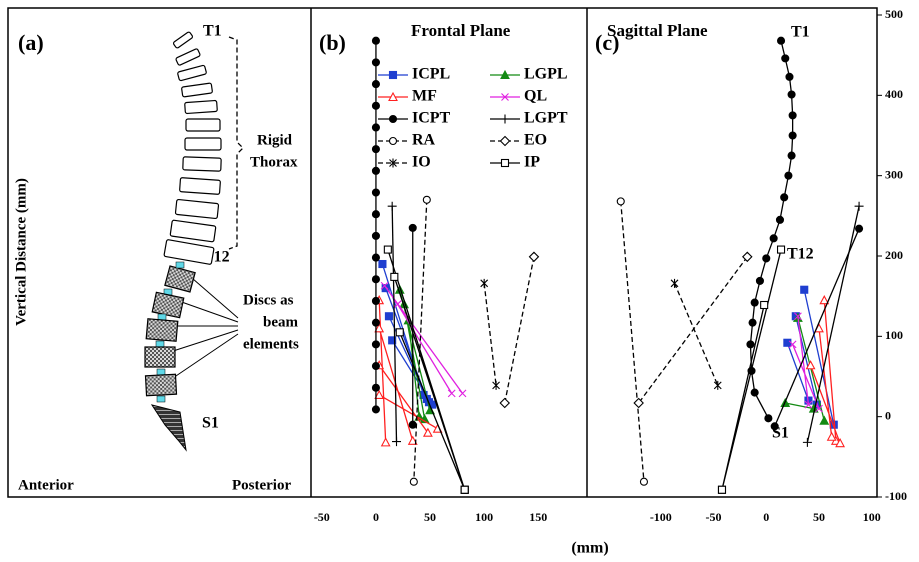  Describe the element at coordinates (46, 485) in the screenshot. I see `annotation: Anterior` at that location.